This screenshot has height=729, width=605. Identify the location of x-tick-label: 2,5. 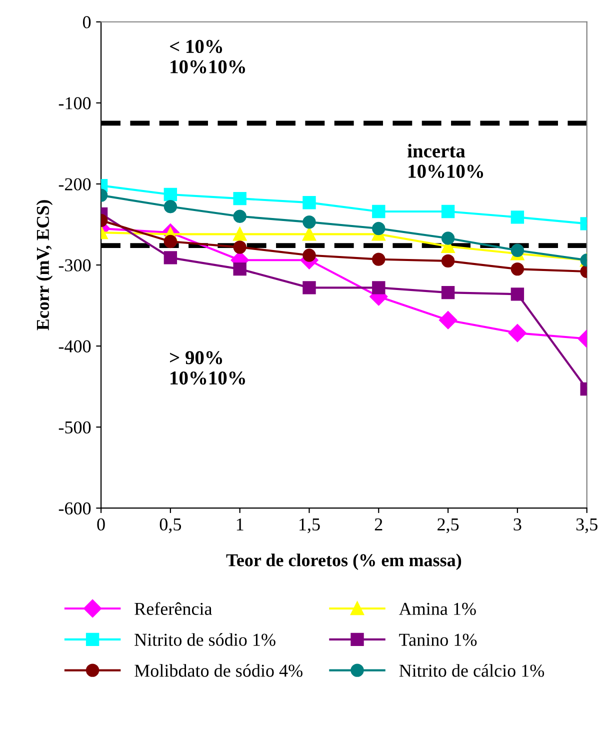
(448, 526).